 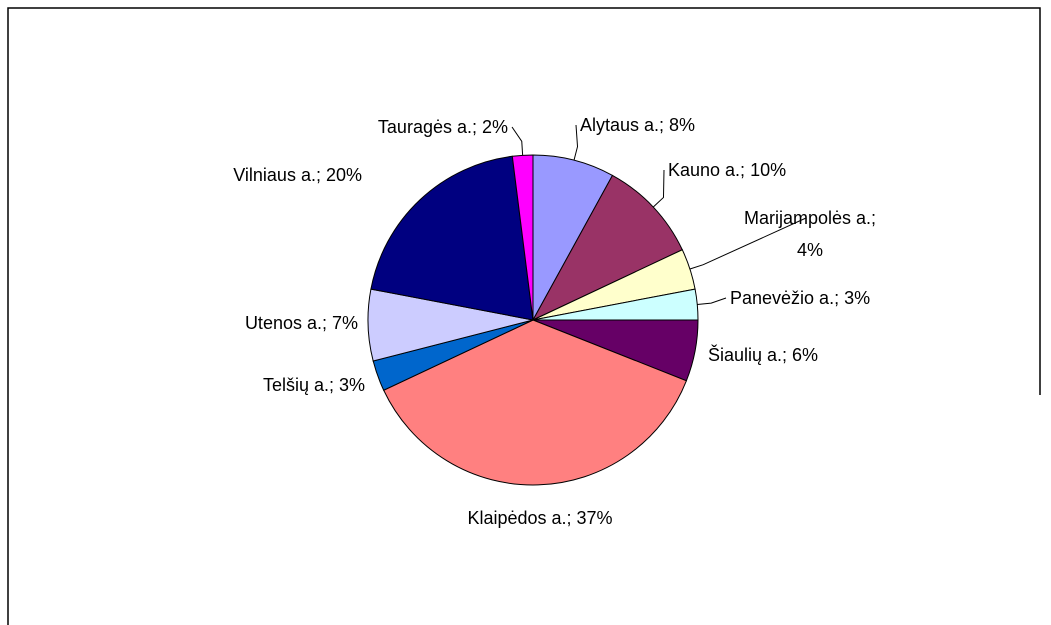 I want to click on data-label: Utenos a.; 7%, so click(x=301, y=323).